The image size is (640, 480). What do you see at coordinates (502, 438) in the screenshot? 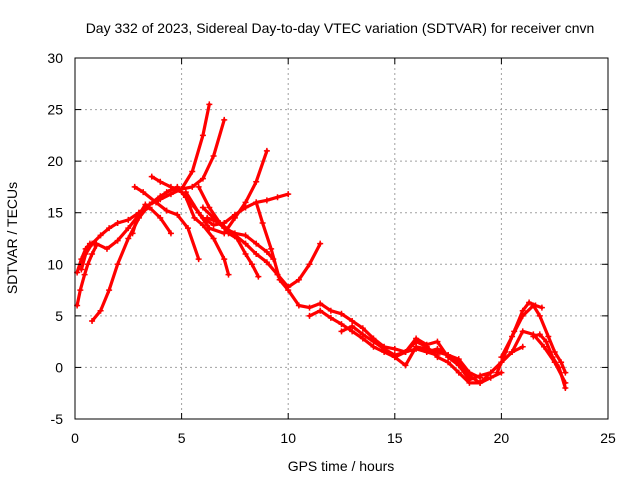
I see `x-tick-label: 20` at bounding box center [502, 438].